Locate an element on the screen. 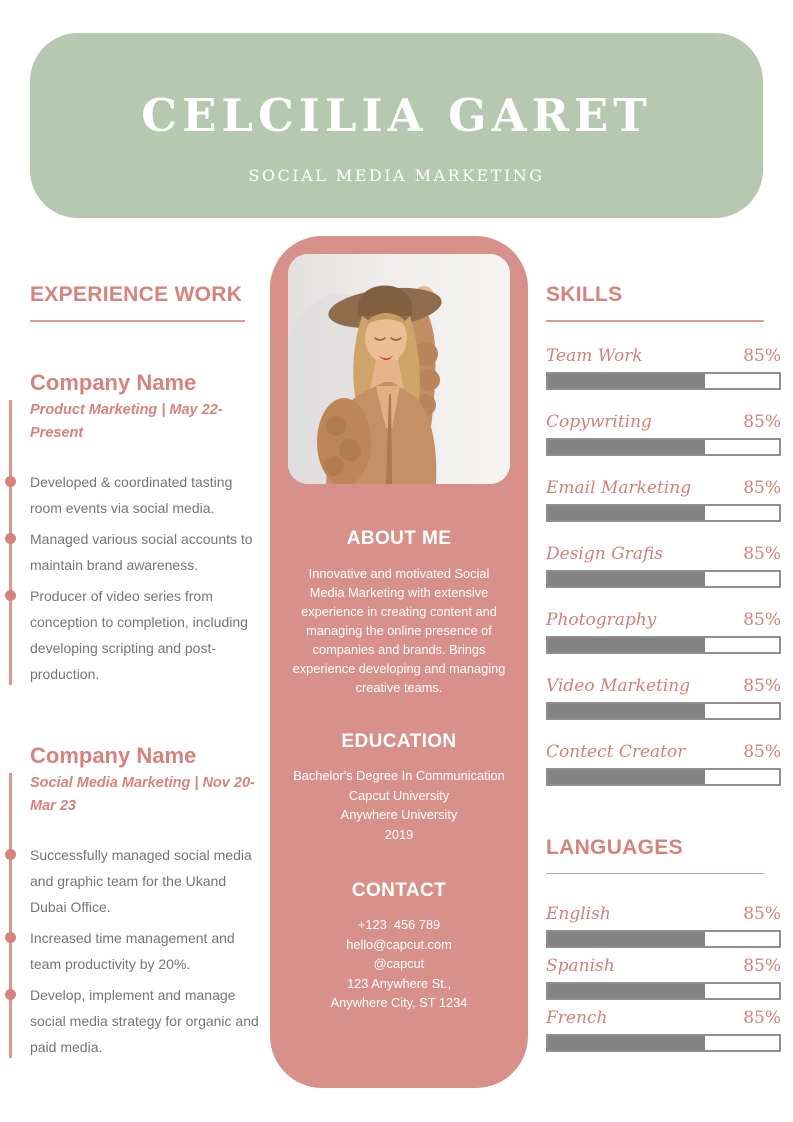  timeline-line is located at coordinates (10, 915).